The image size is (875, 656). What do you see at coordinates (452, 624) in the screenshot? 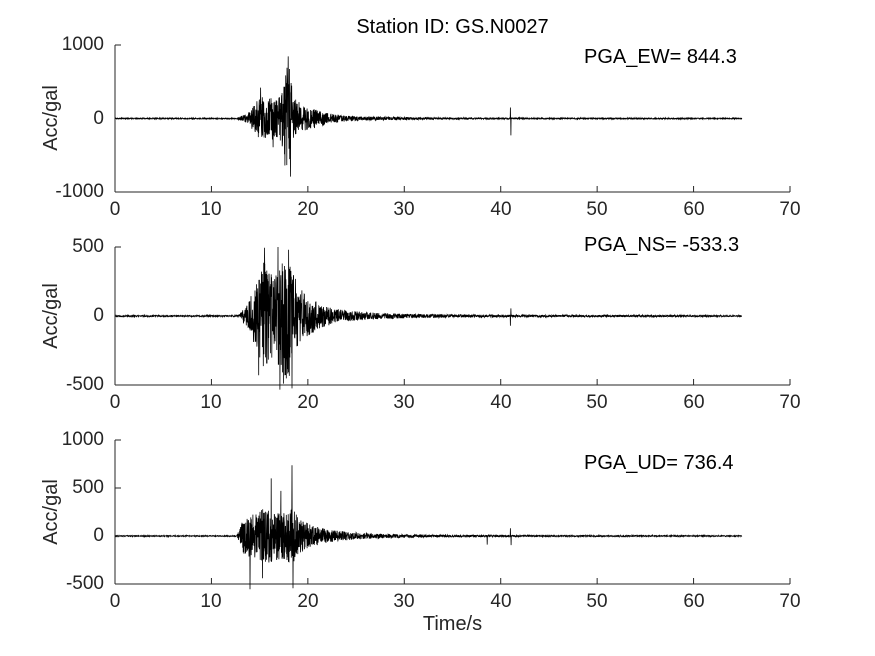
I see `x-axis-label: Time/s` at bounding box center [452, 624].